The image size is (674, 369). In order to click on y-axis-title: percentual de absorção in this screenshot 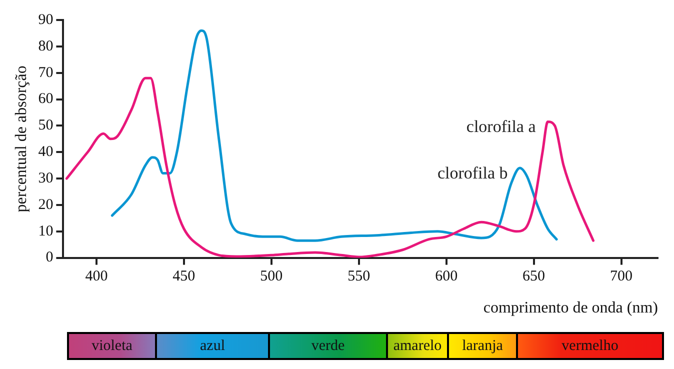, I will do `click(21, 139)`.